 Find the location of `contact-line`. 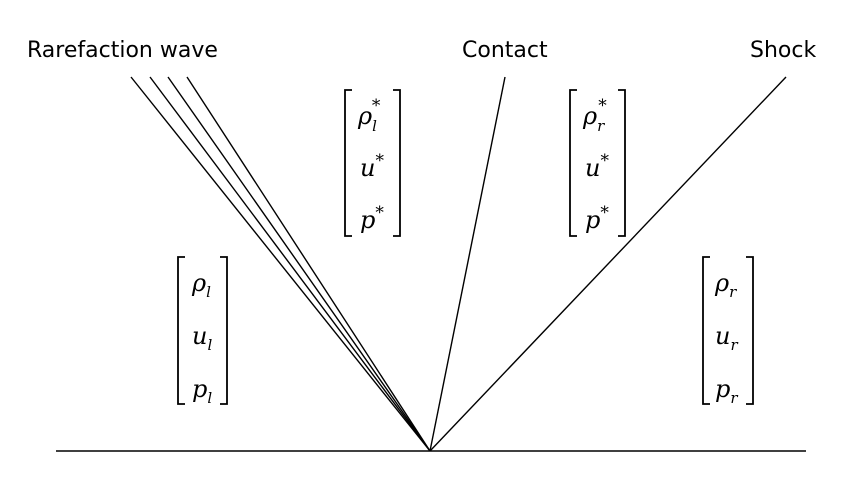

contact-line is located at coordinates (467, 264).